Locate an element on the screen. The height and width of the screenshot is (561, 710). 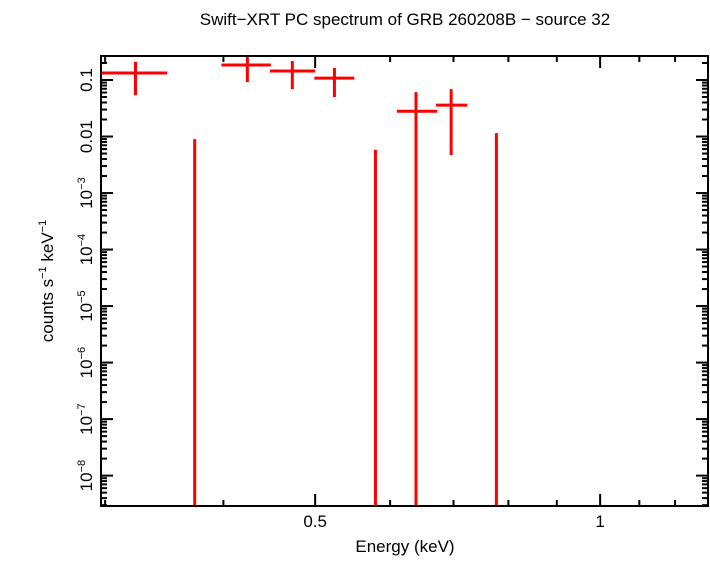
x-tick-label: 1 is located at coordinates (599, 521).